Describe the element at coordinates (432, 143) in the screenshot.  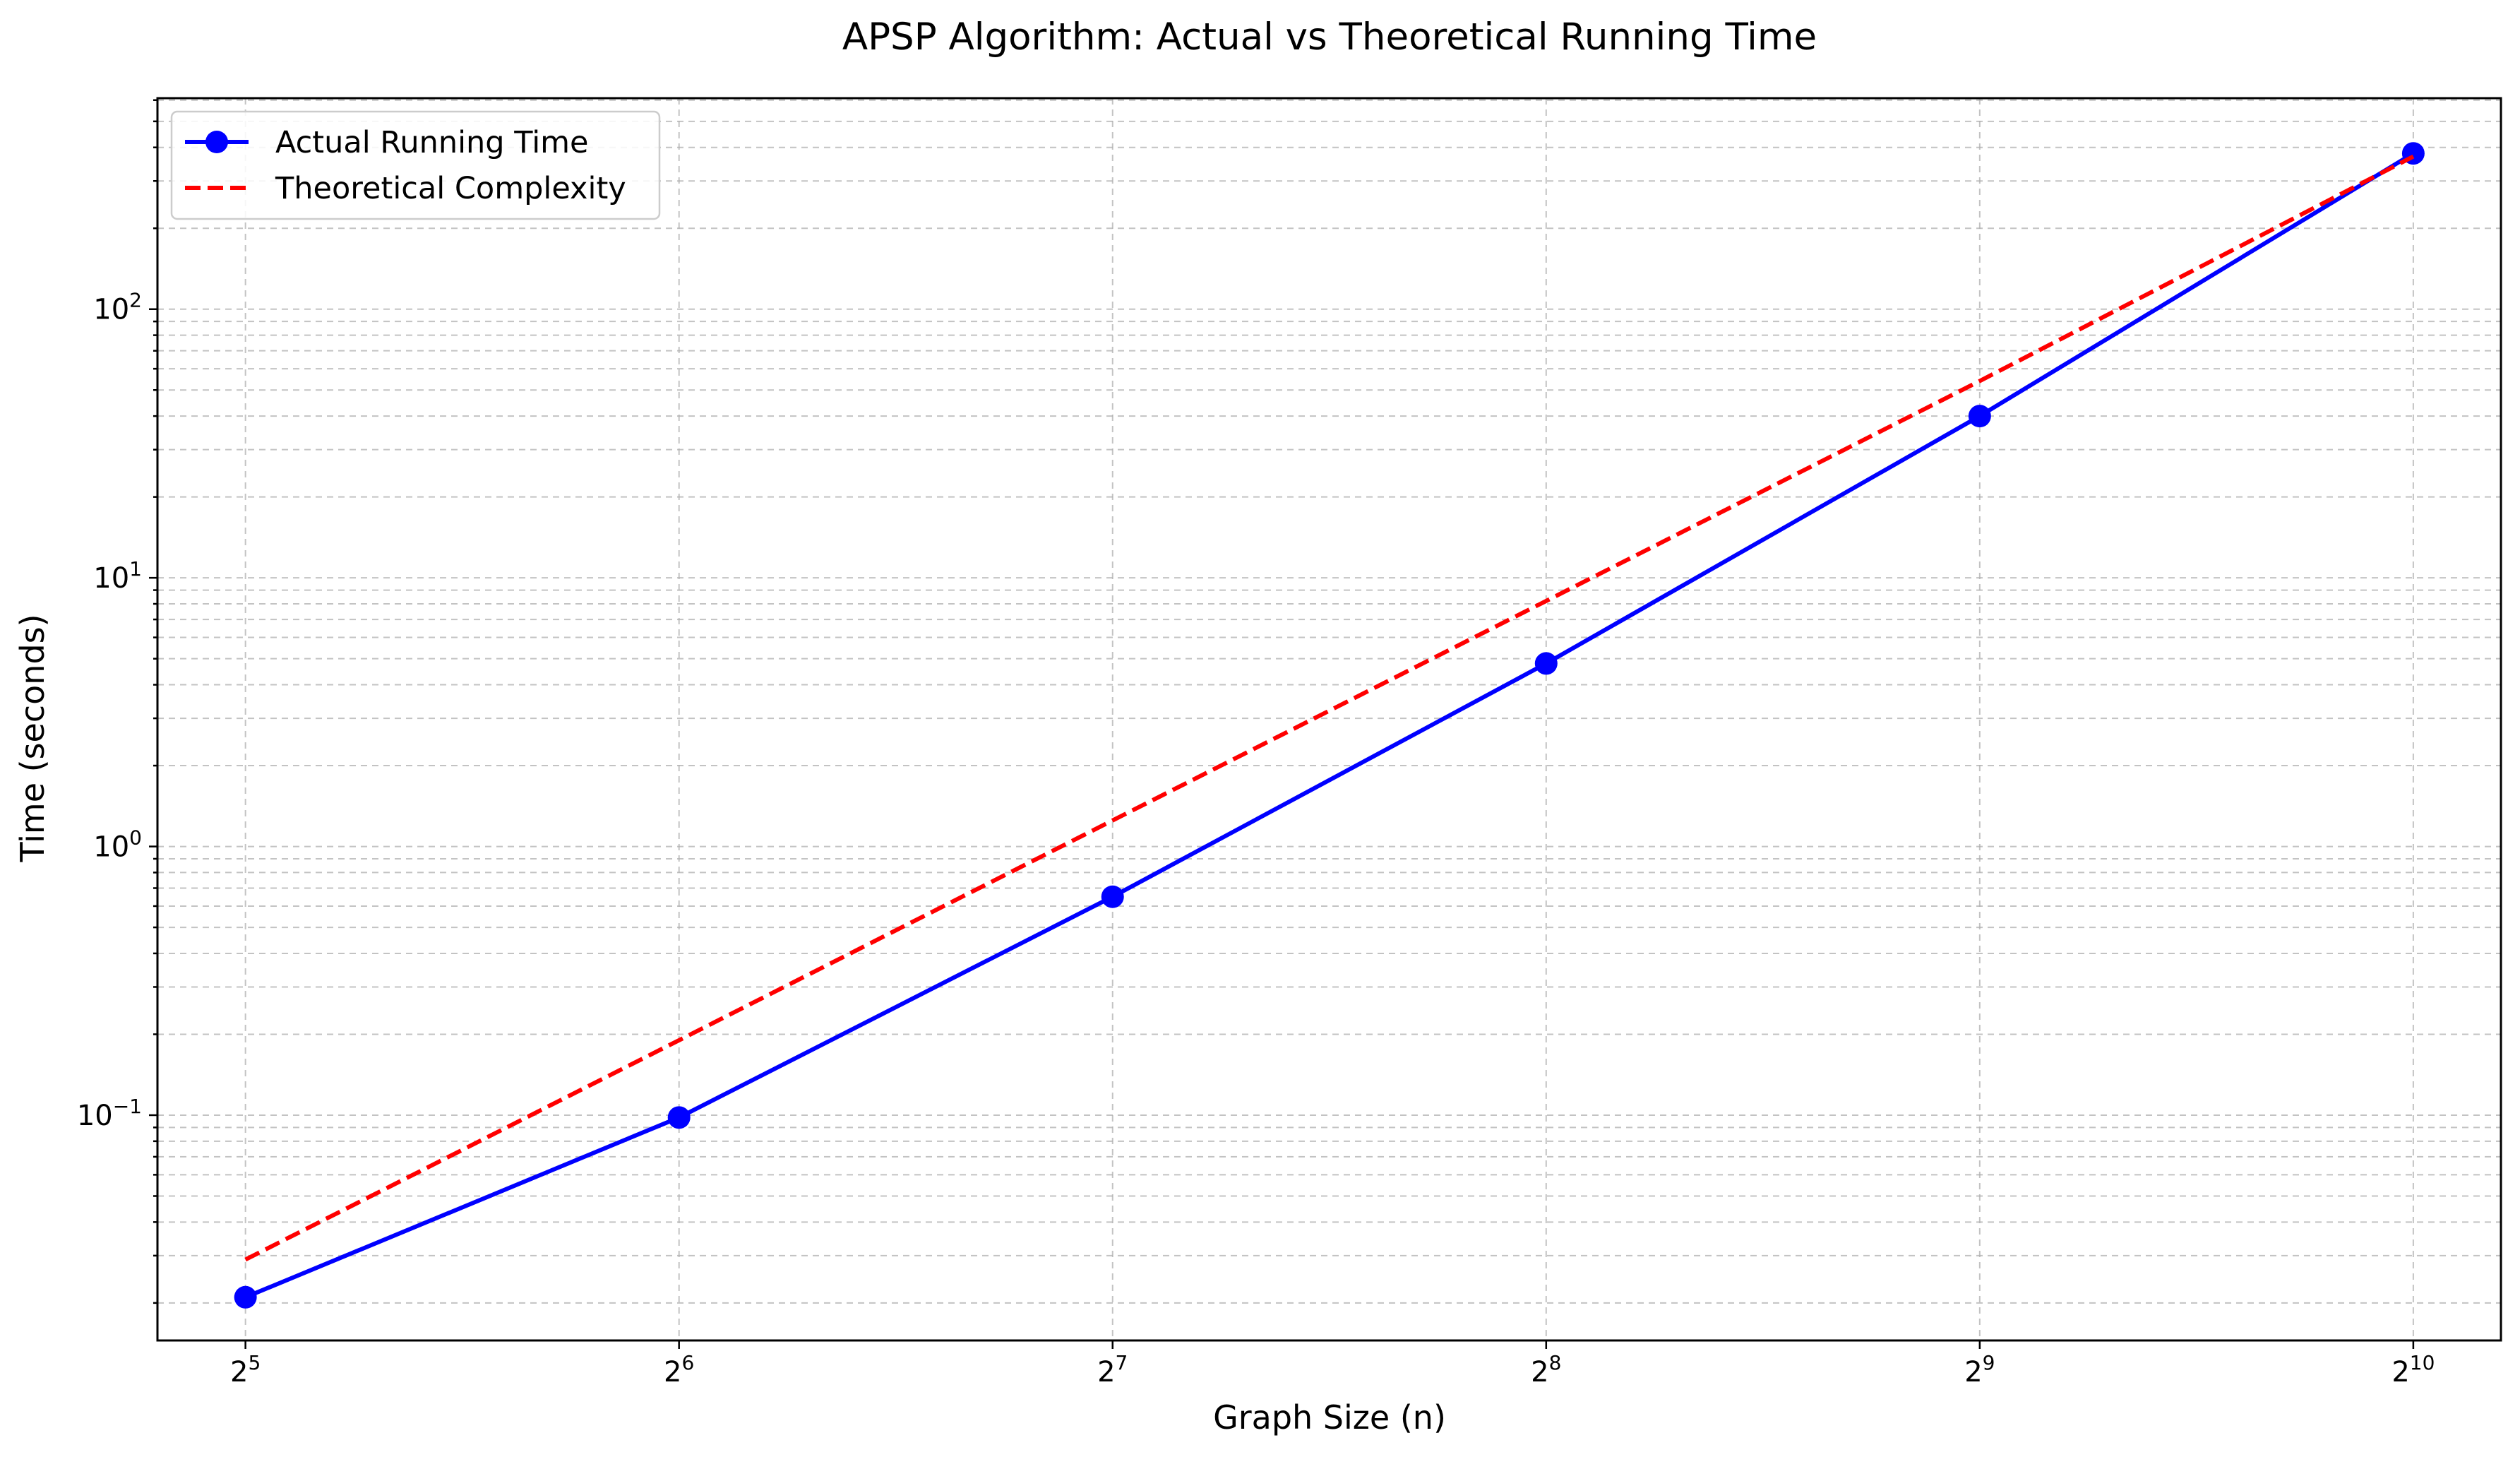
I see `legend-actual-label: Actual Running Time` at that location.